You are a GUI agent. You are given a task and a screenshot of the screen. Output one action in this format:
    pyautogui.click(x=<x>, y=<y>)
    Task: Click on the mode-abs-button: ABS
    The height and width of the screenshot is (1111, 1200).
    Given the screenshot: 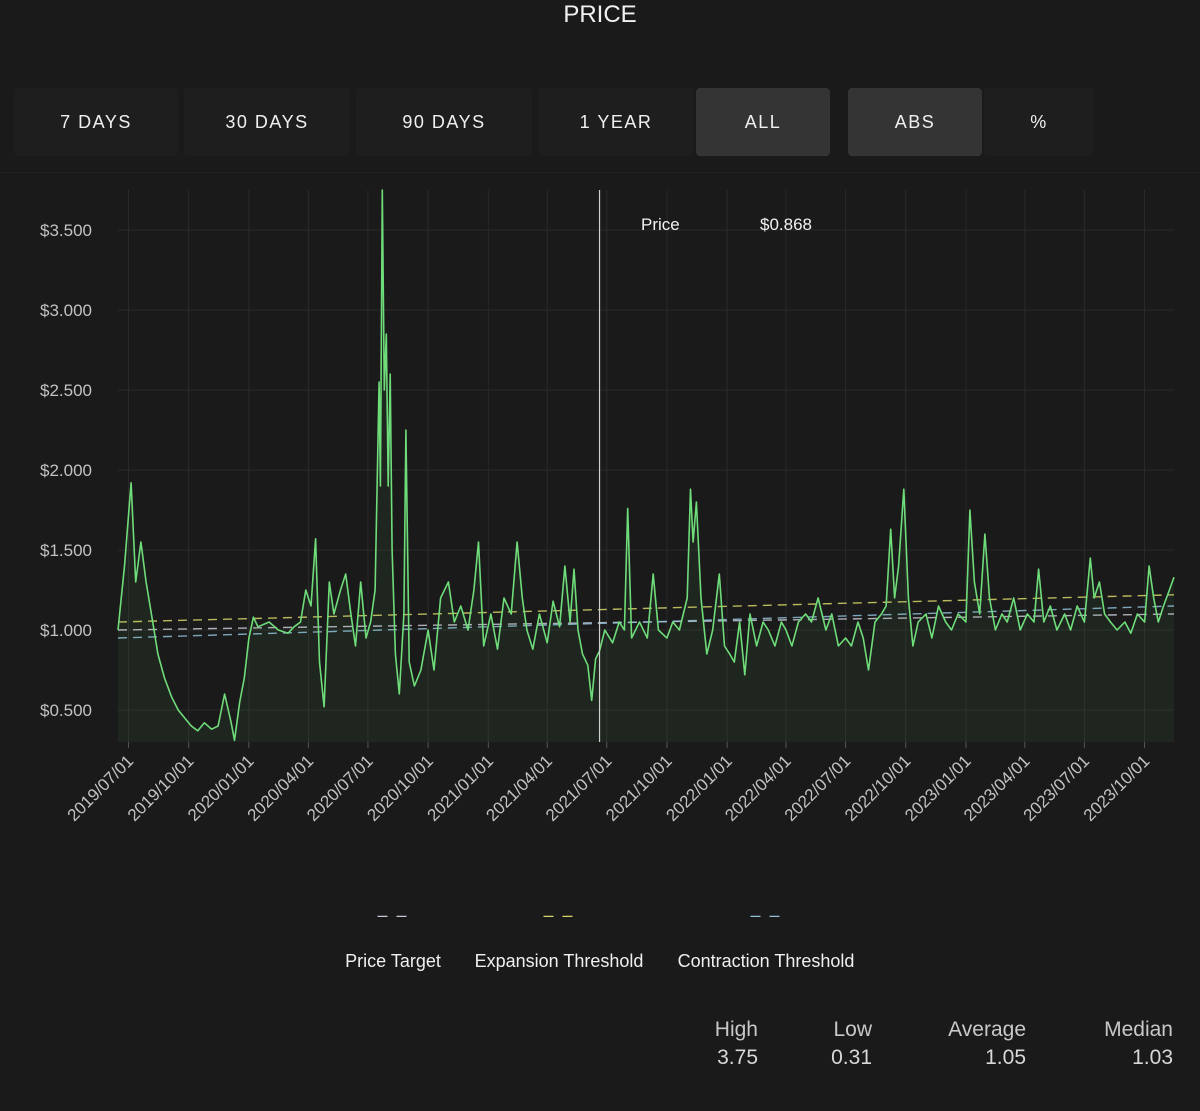 What is the action you would take?
    pyautogui.click(x=915, y=122)
    